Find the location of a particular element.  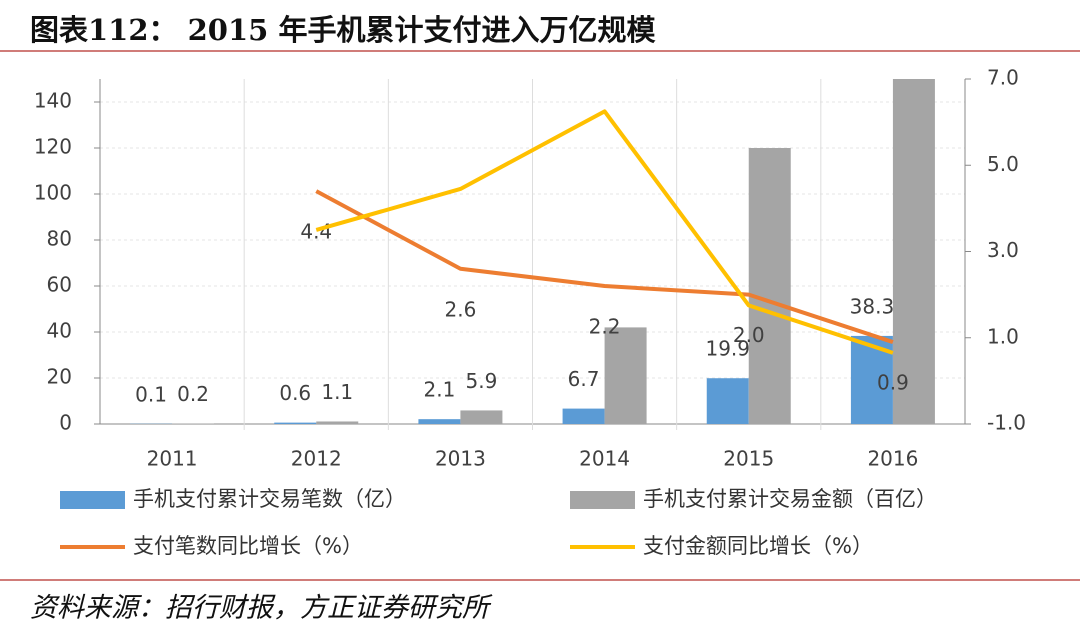

y-tick-label: 0 is located at coordinates (65, 423).